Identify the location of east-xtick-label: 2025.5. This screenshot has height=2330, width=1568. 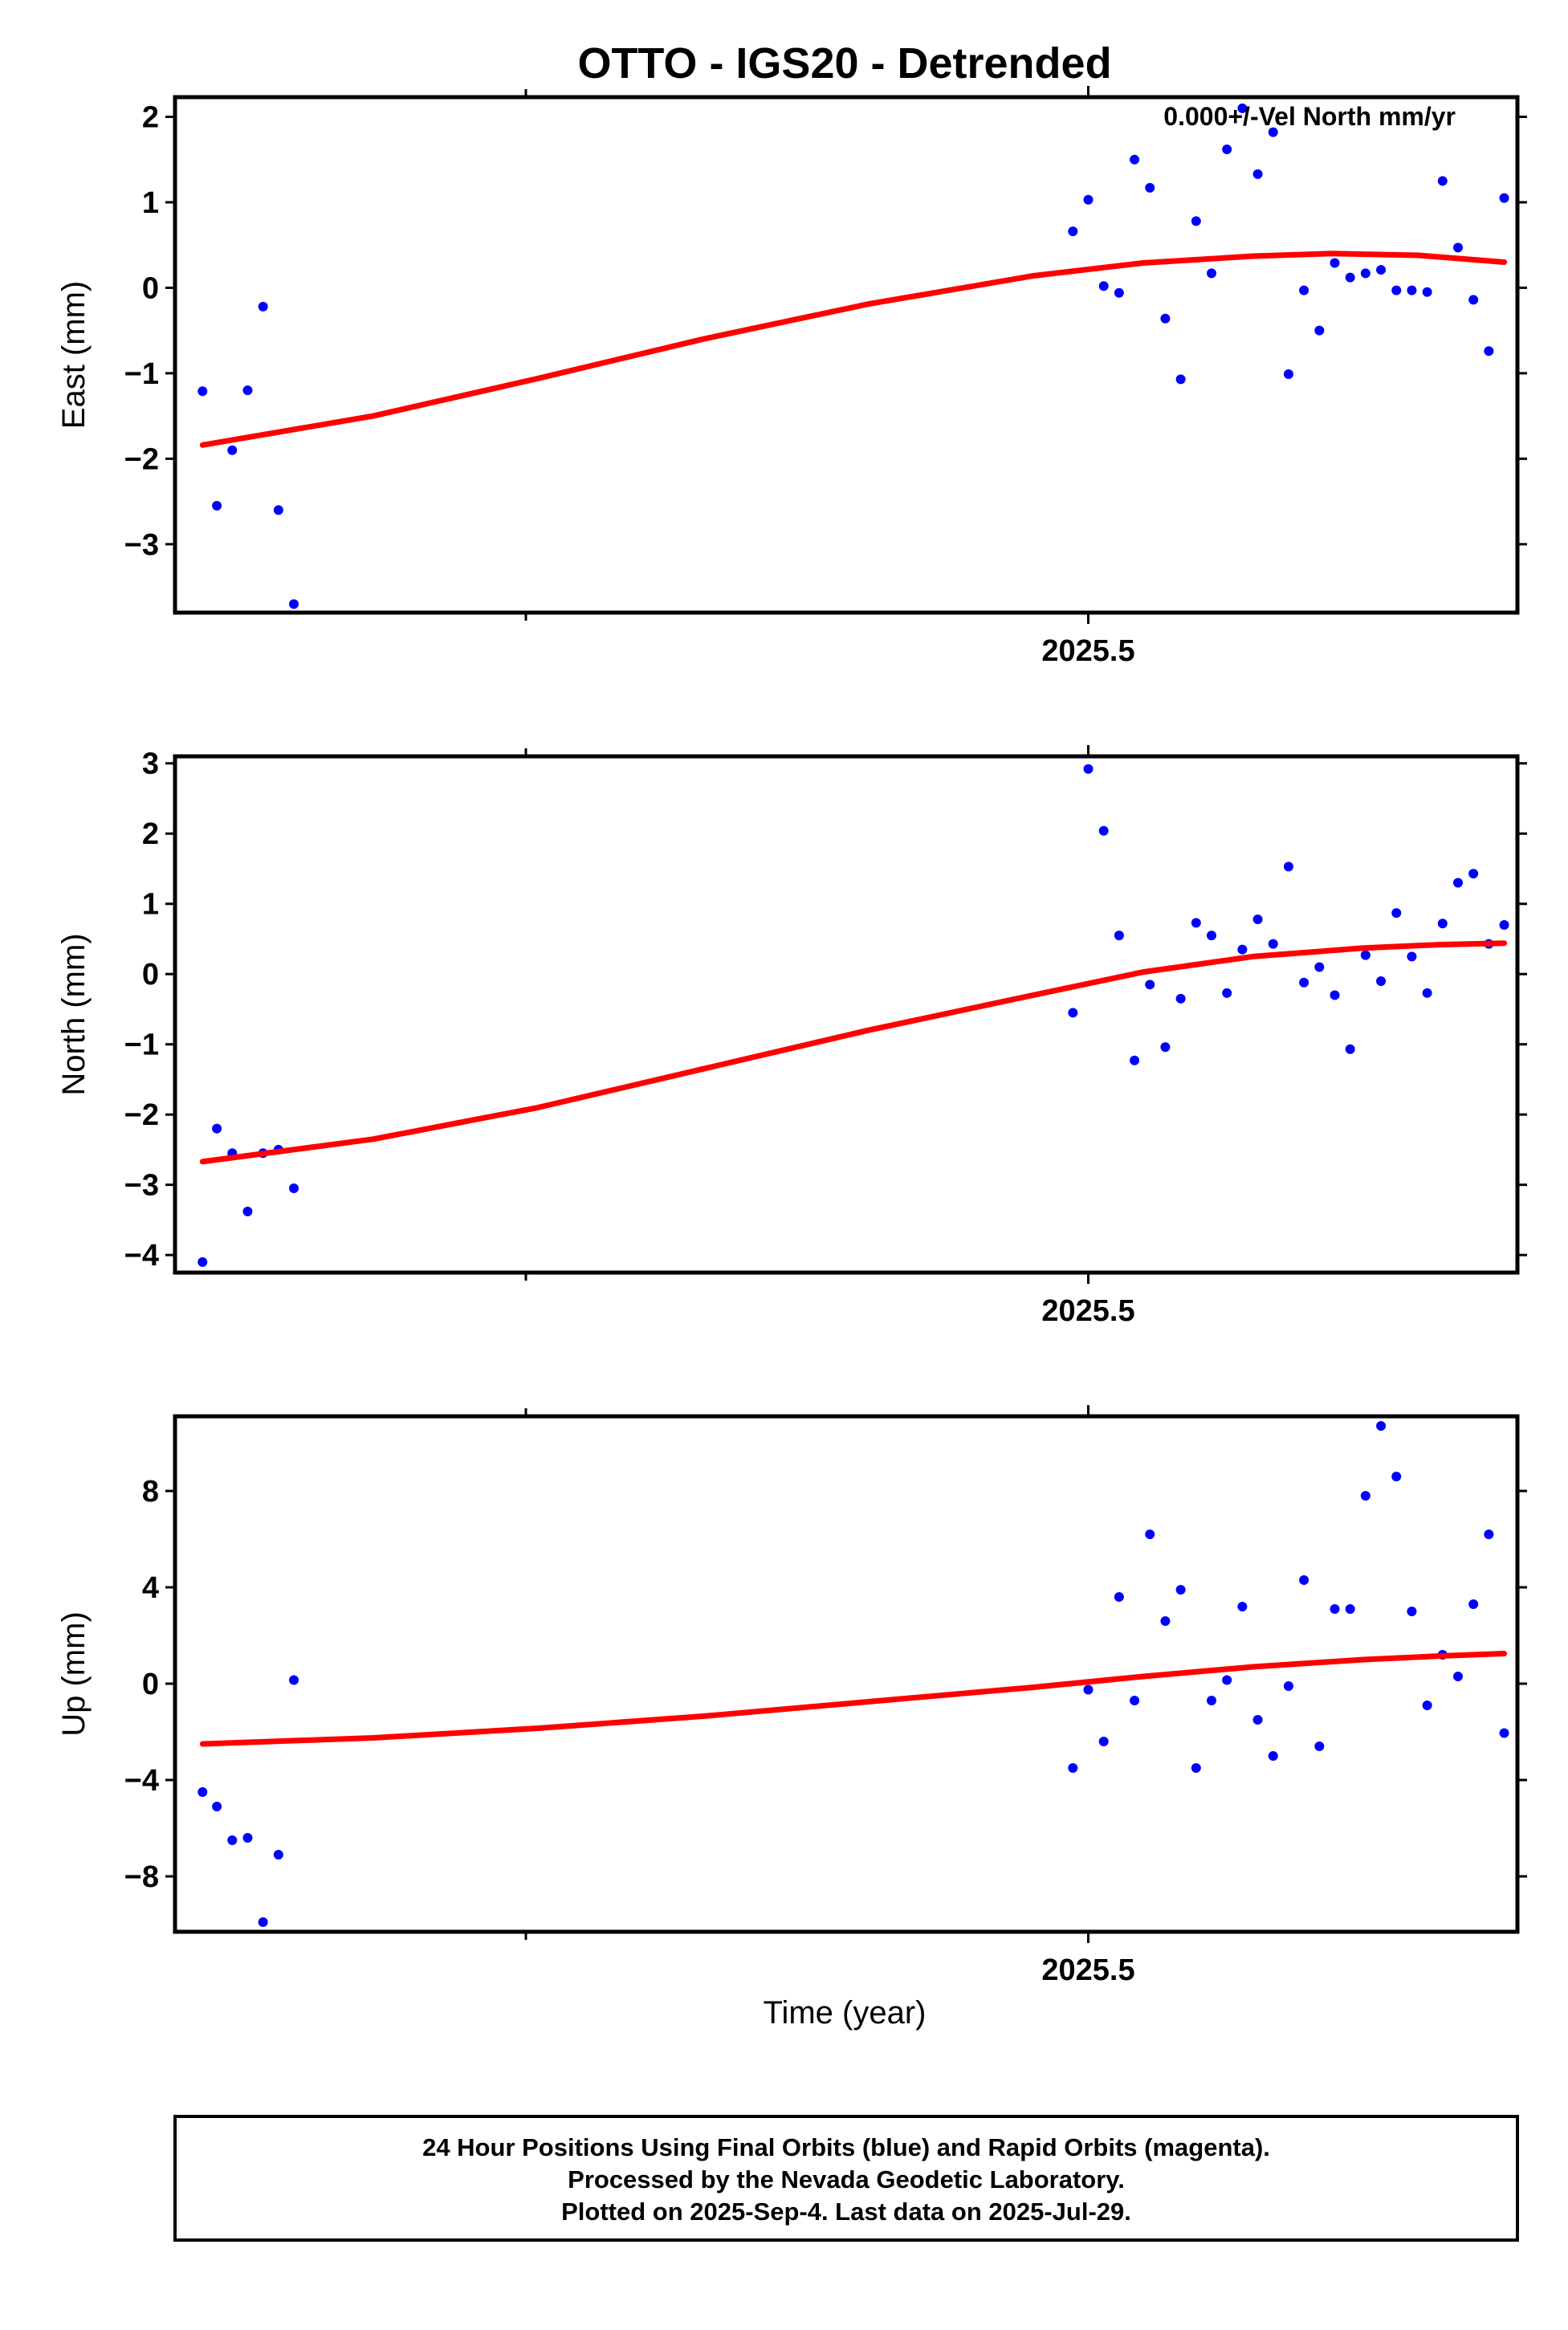
(1087, 651).